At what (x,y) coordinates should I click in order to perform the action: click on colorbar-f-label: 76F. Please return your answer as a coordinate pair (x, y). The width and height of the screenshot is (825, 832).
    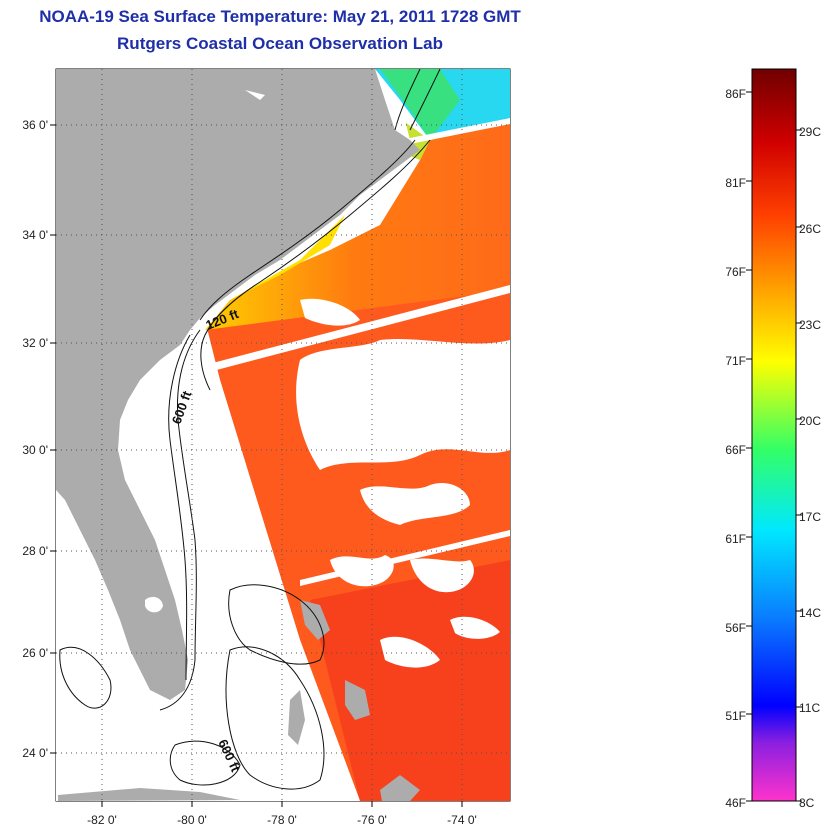
    Looking at the image, I should click on (735, 272).